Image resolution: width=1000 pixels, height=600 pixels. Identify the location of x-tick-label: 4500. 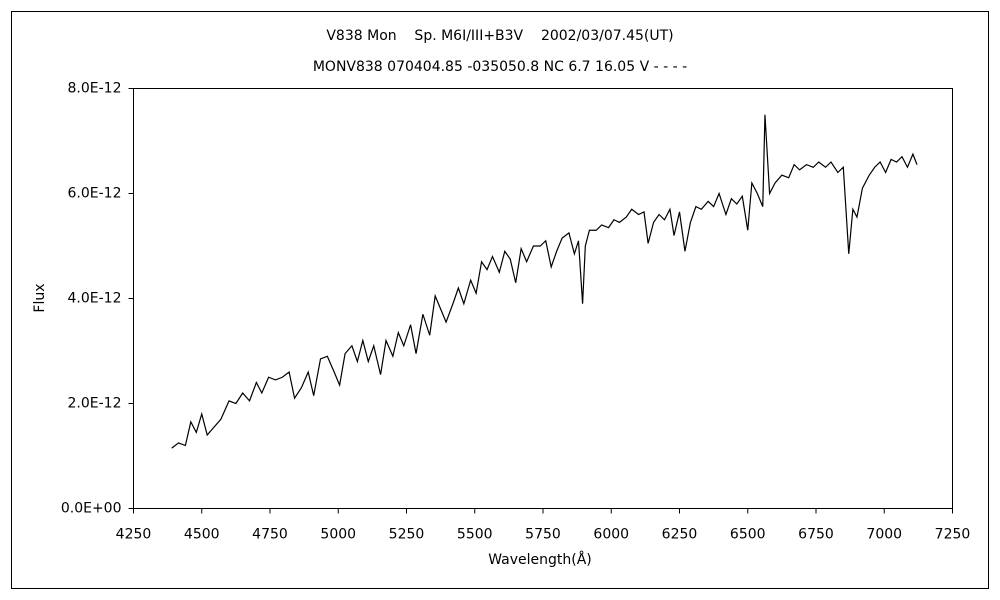
(202, 535).